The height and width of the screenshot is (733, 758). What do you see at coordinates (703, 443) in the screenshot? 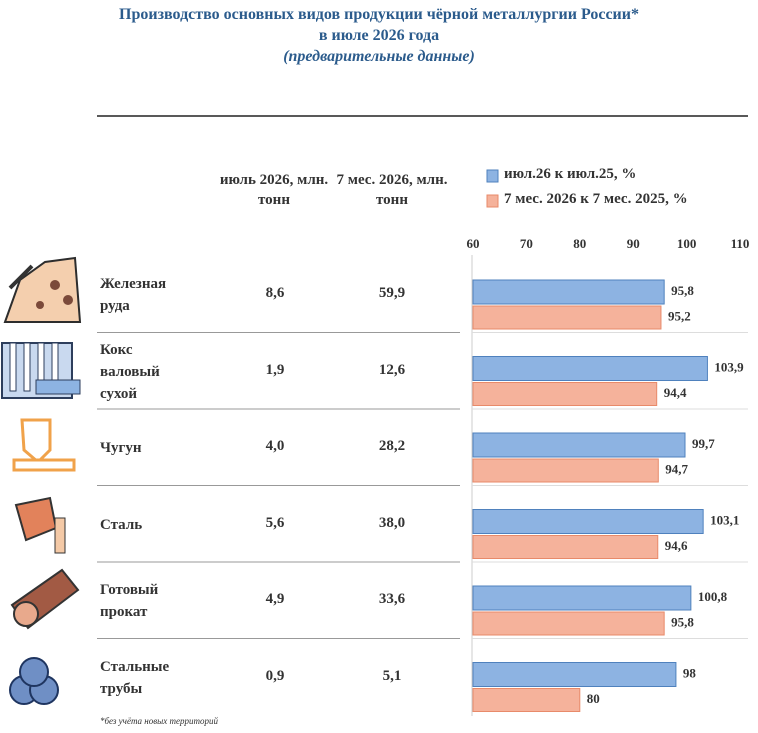
I see `value-label: 99,7` at bounding box center [703, 443].